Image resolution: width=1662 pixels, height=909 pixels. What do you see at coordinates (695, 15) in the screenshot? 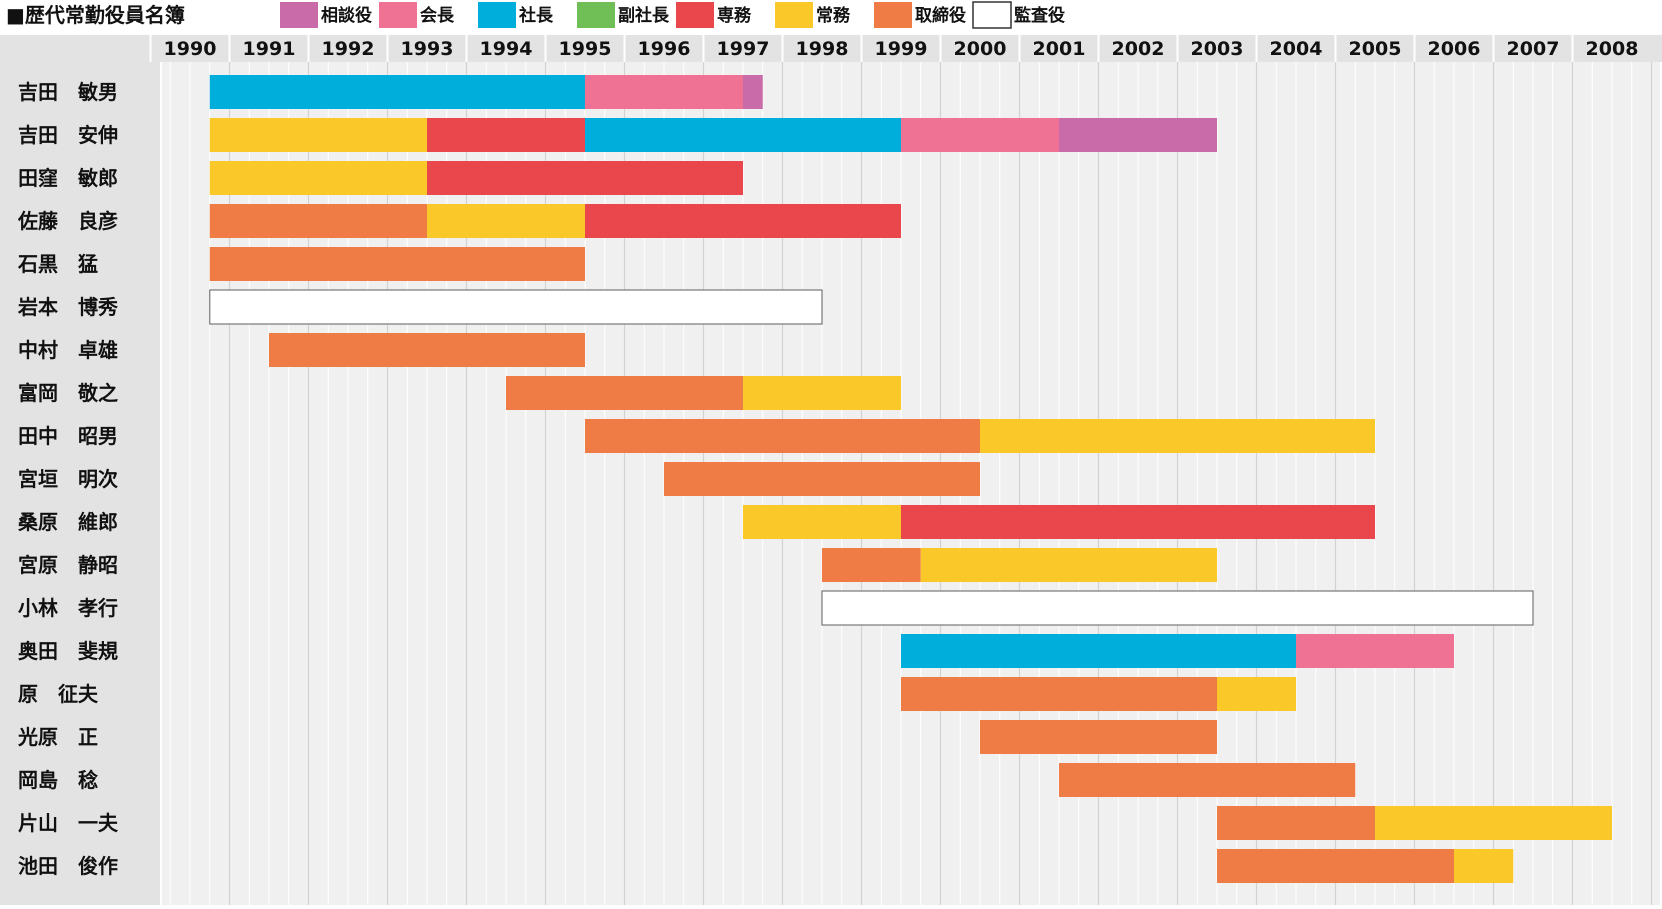
I see `legend-swatch-senmu` at bounding box center [695, 15].